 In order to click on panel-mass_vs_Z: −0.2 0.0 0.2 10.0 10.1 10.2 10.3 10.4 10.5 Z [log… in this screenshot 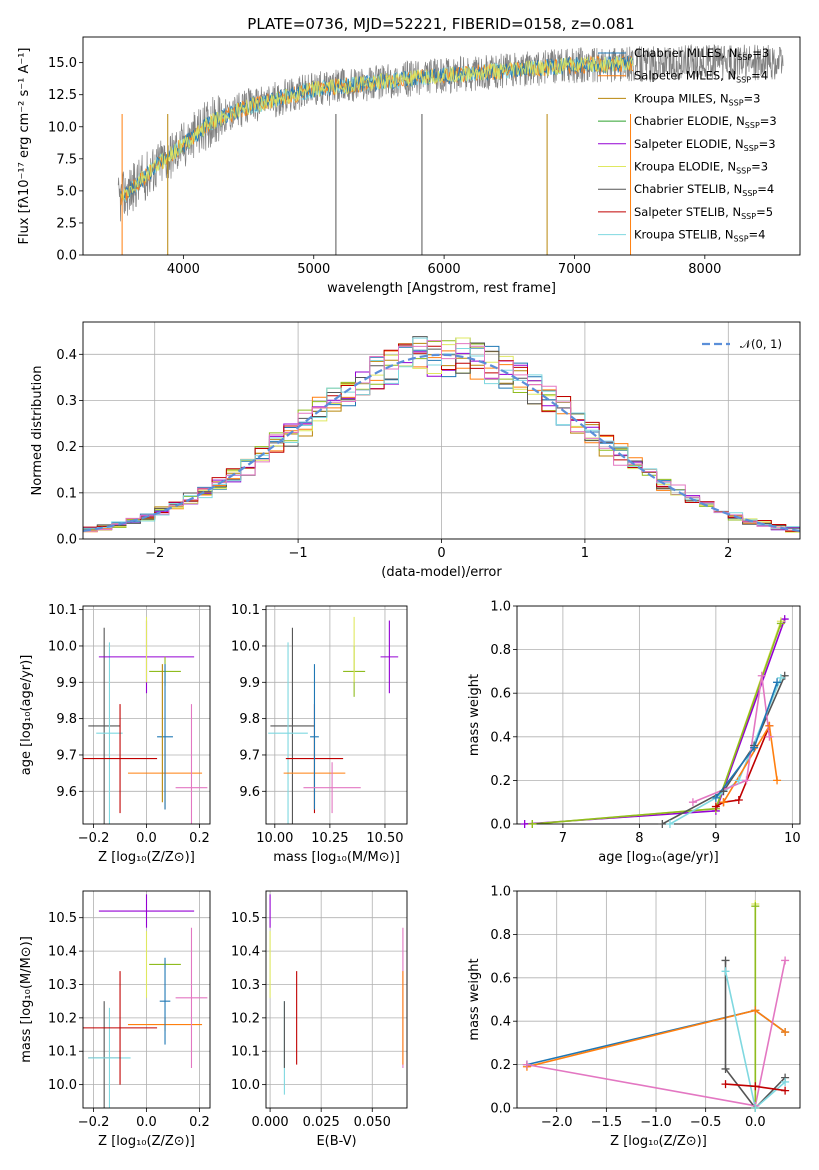, I will do `click(115, 1019)`.